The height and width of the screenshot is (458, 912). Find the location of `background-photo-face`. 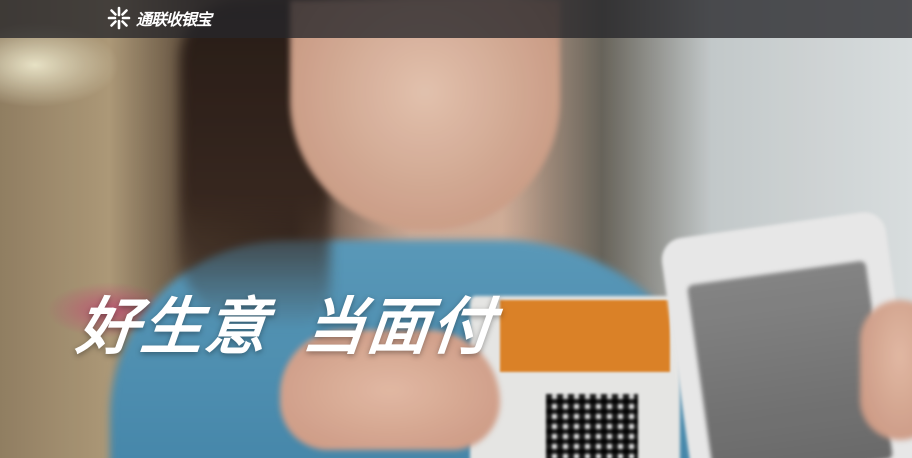

background-photo-face is located at coordinates (425, 115).